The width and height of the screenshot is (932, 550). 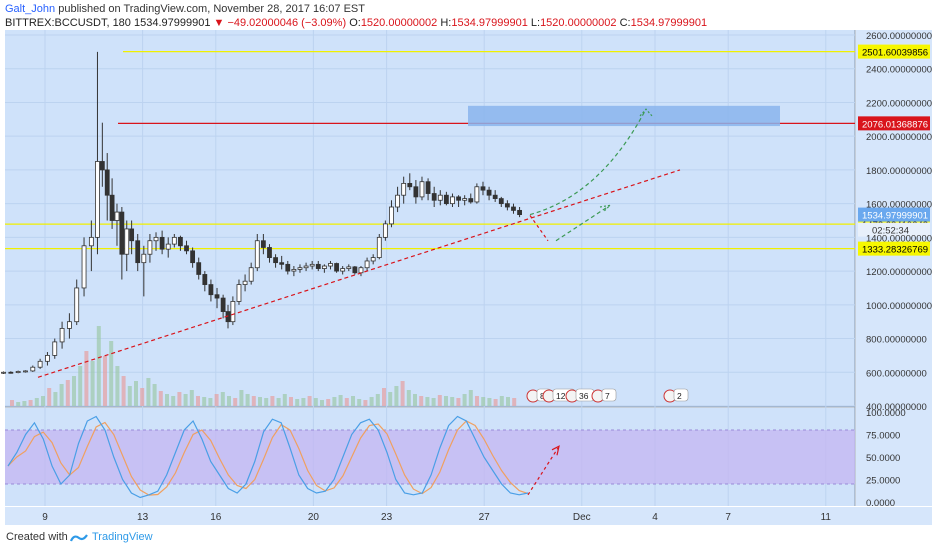 What do you see at coordinates (30, 9) in the screenshot?
I see `author-name: Galt_John` at bounding box center [30, 9].